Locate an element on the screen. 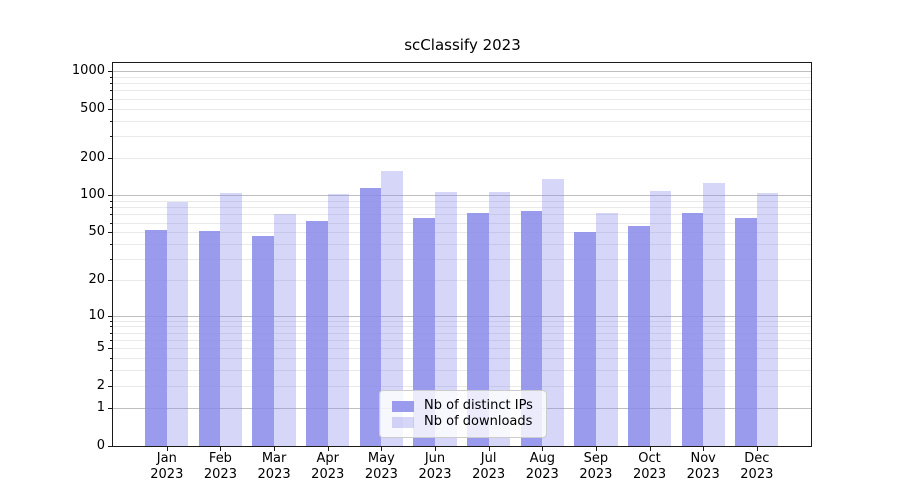 This screenshot has height=500, width=900. spine-bottom is located at coordinates (462, 446).